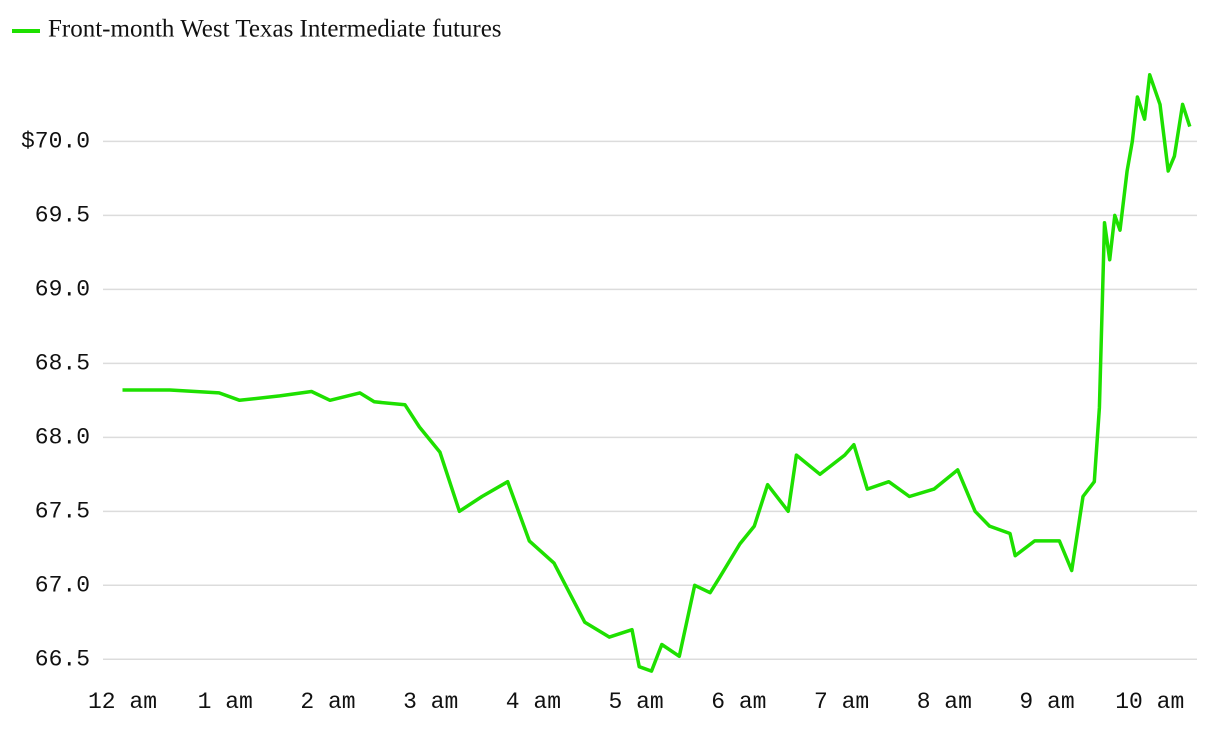 The height and width of the screenshot is (732, 1220). Describe the element at coordinates (62, 511) in the screenshot. I see `y-tick-label: 67.5` at that location.